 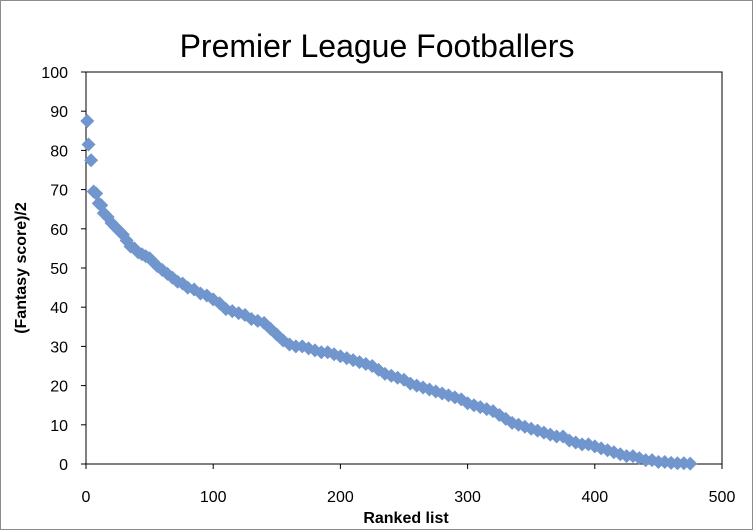 I want to click on x-tick-label: 300, so click(x=467, y=497).